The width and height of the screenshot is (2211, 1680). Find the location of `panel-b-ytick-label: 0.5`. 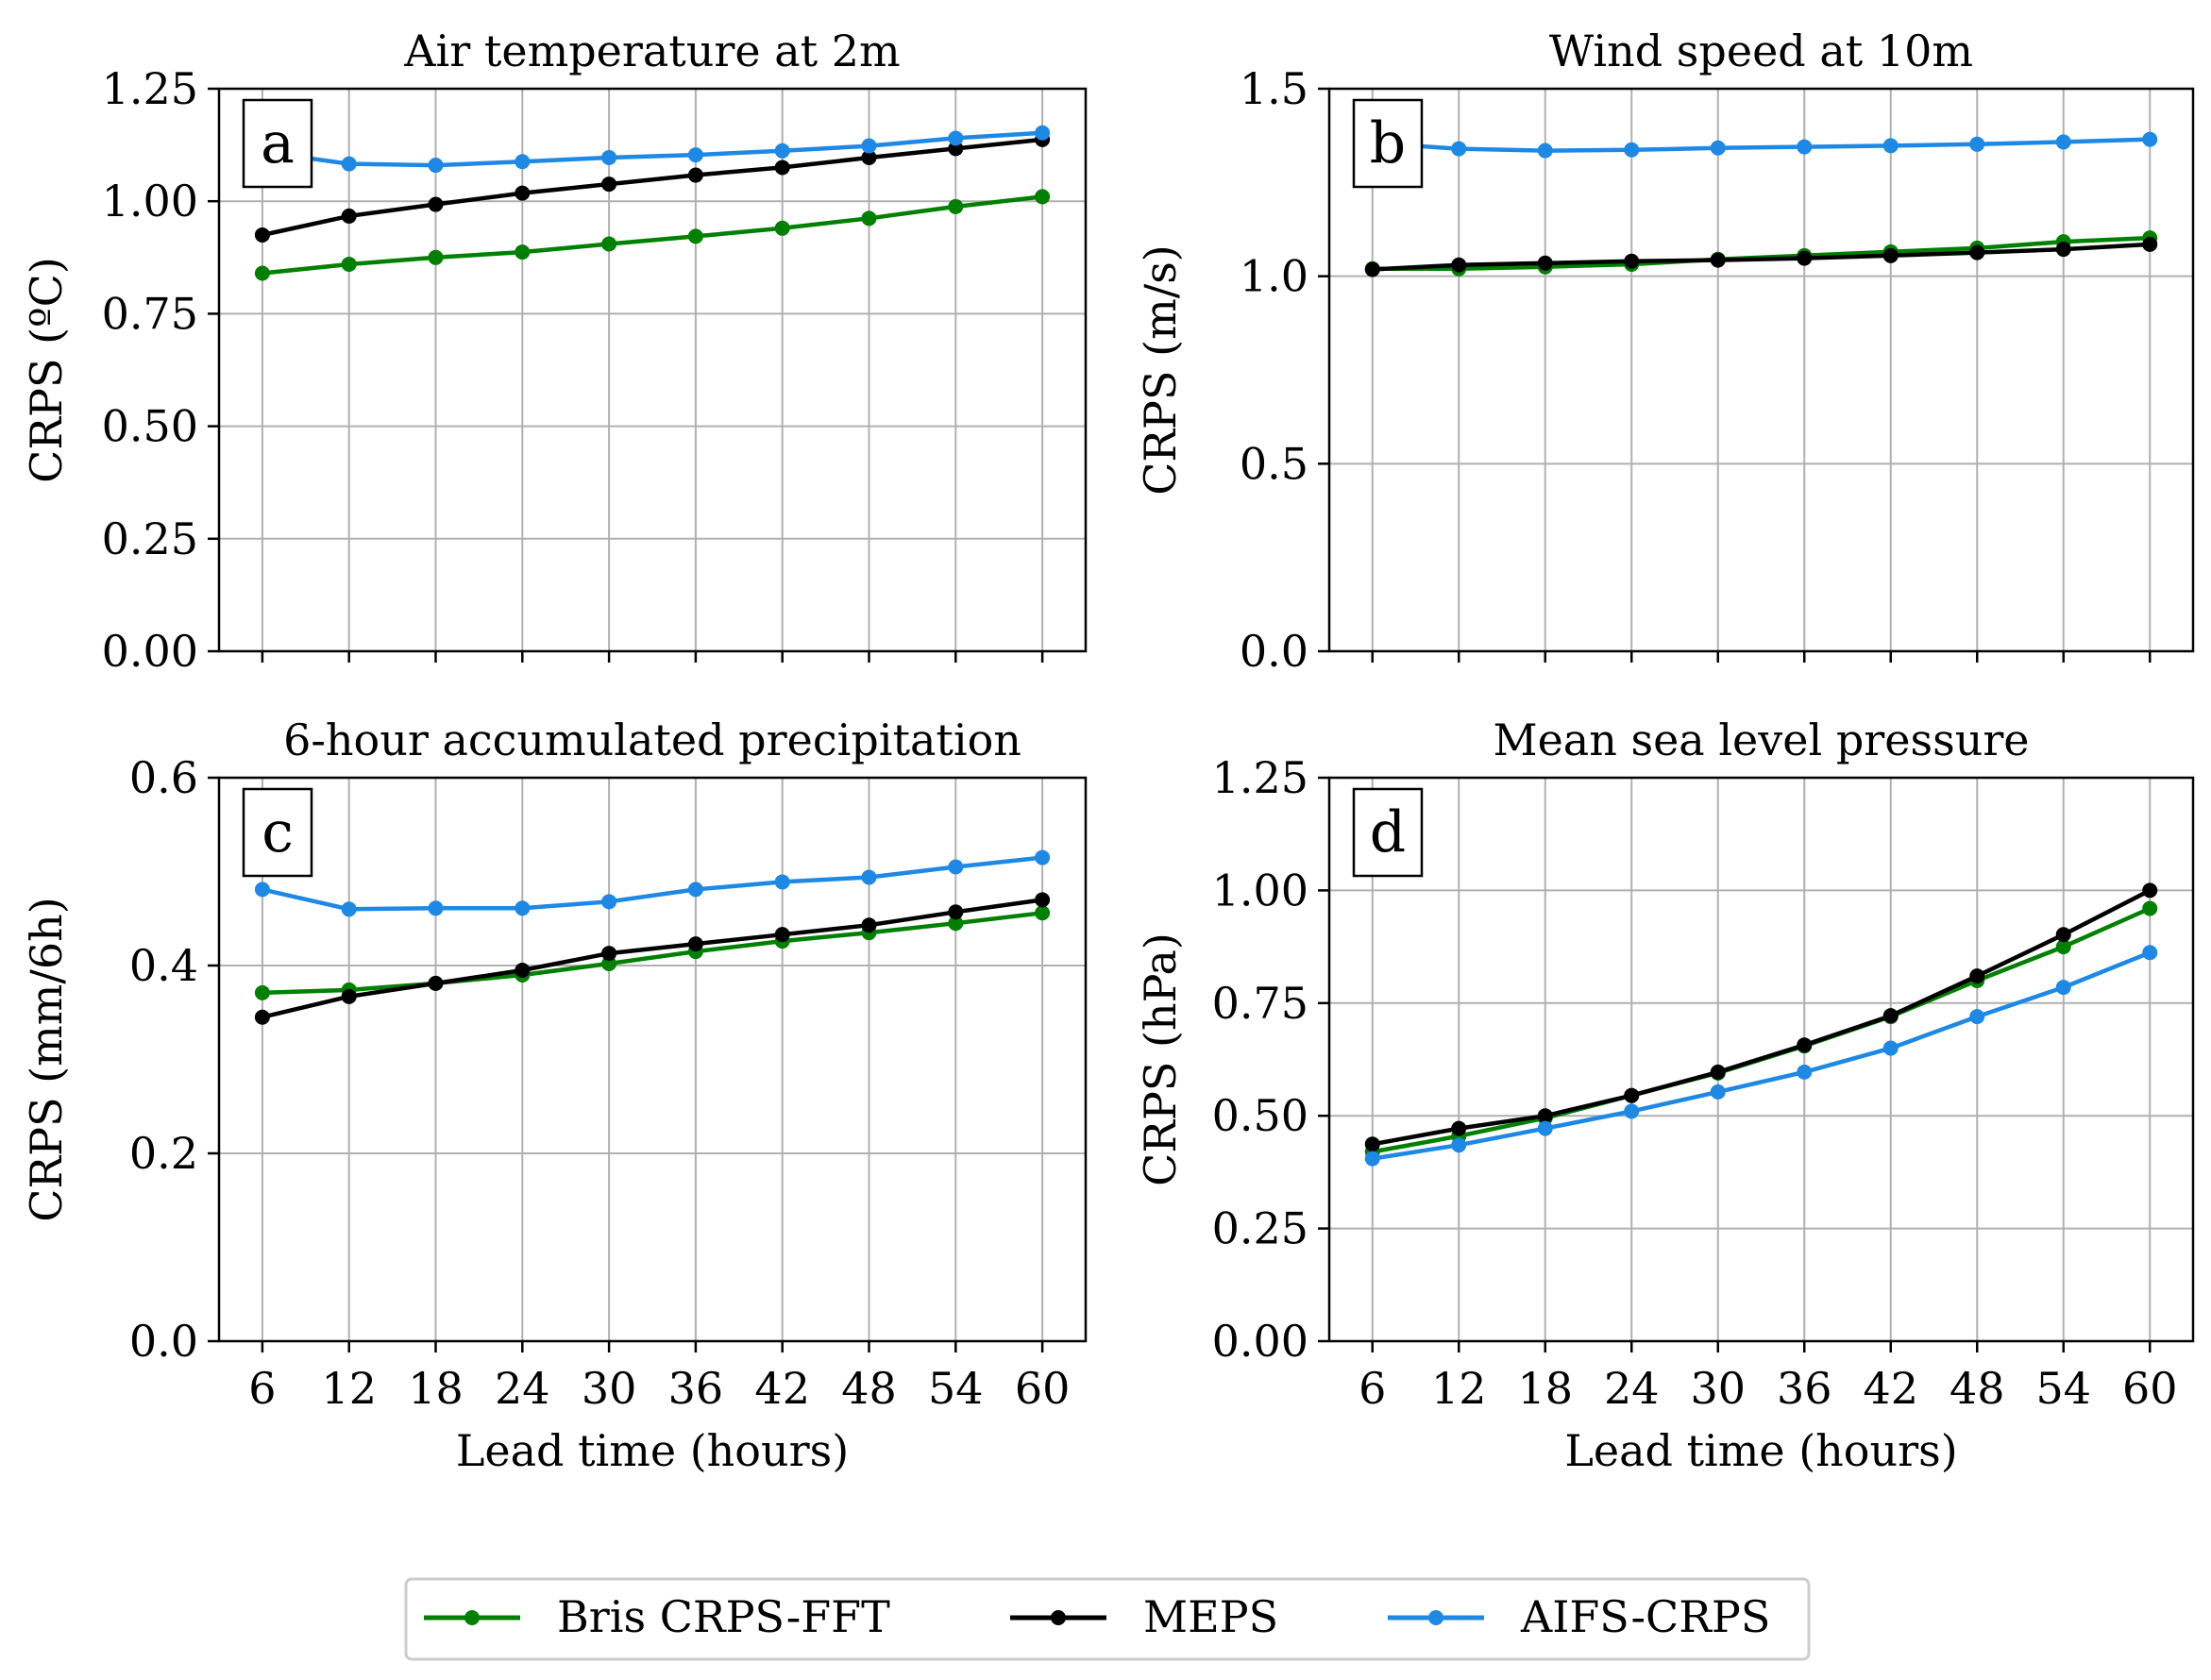

panel-b-ytick-label: 0.5 is located at coordinates (1274, 463).